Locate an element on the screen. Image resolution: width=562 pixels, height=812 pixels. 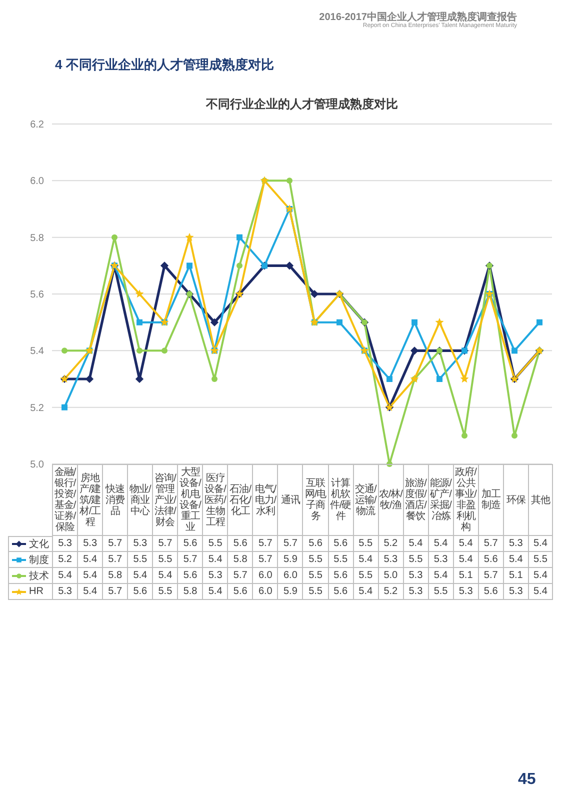
data-label: 5.9 is located at coordinates (289, 592).